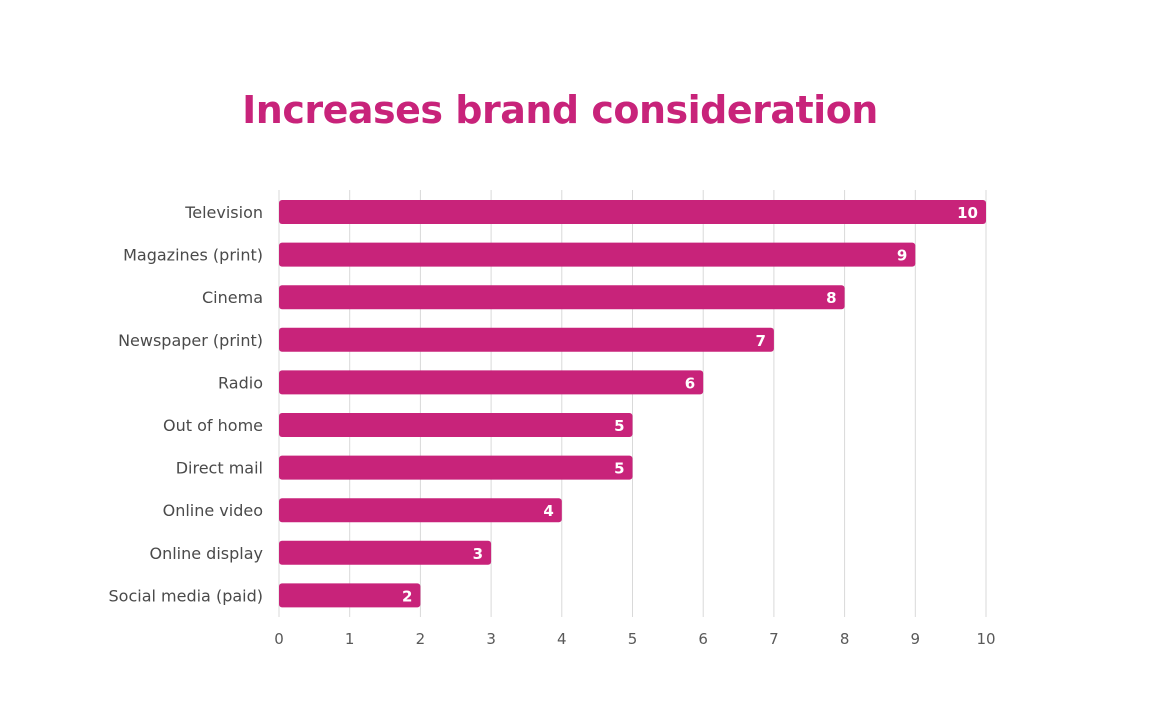  I want to click on category-label: Direct mail, so click(219, 468).